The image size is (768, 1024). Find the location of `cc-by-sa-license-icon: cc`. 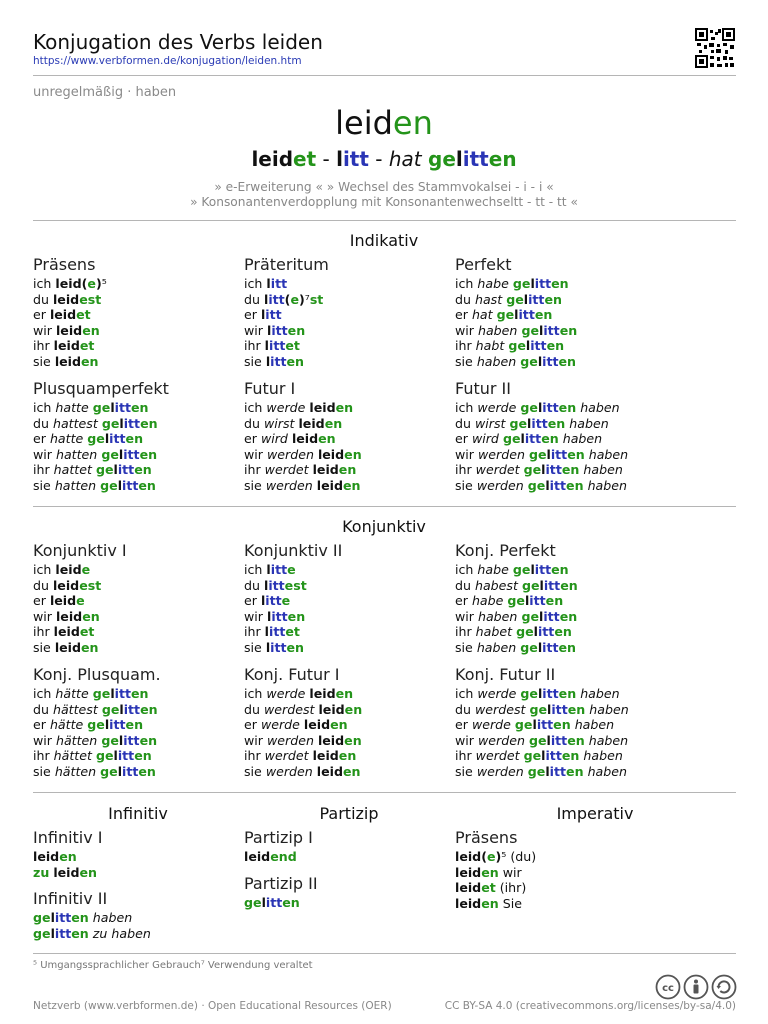

cc-by-sa-license-icon: cc is located at coordinates (696, 987).